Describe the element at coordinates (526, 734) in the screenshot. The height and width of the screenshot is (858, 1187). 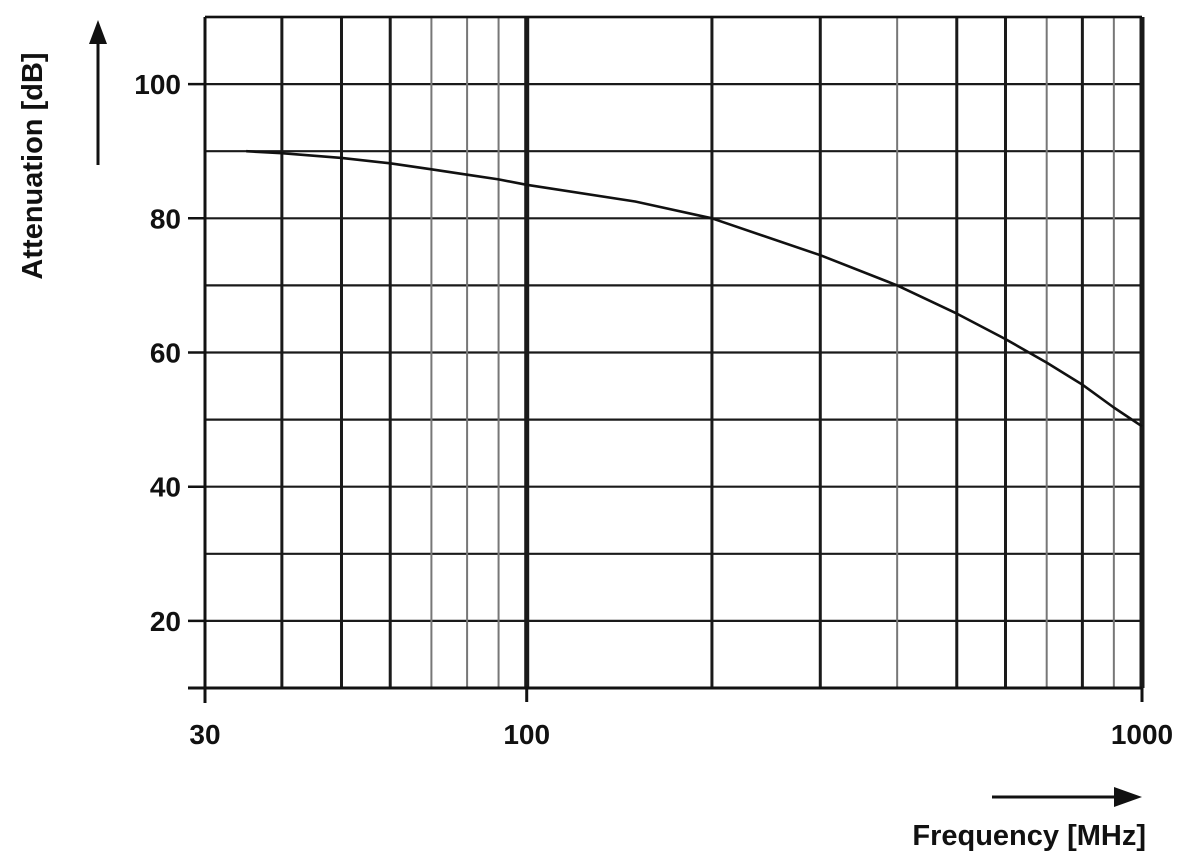
I see `x-tick-label: 100` at that location.